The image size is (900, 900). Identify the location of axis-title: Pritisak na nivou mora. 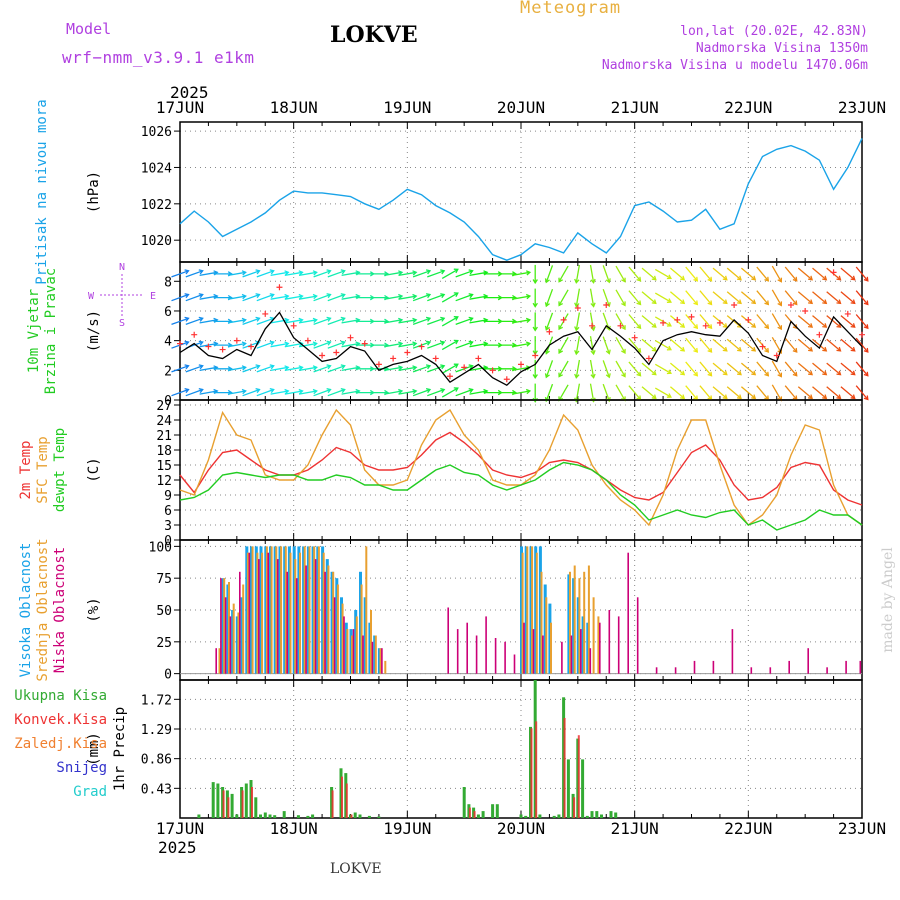
(42, 191).